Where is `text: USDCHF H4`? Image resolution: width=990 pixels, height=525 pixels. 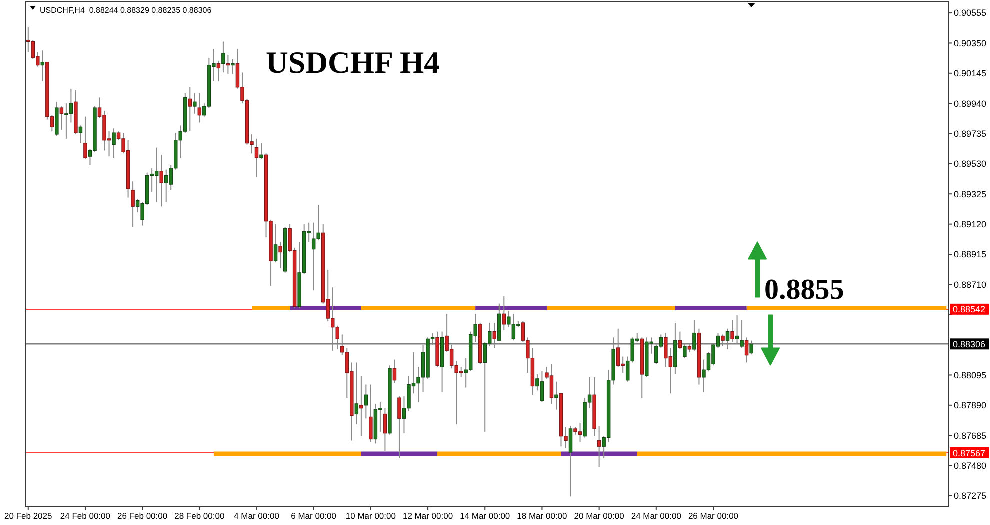
text: USDCHF H4 is located at coordinates (353, 62).